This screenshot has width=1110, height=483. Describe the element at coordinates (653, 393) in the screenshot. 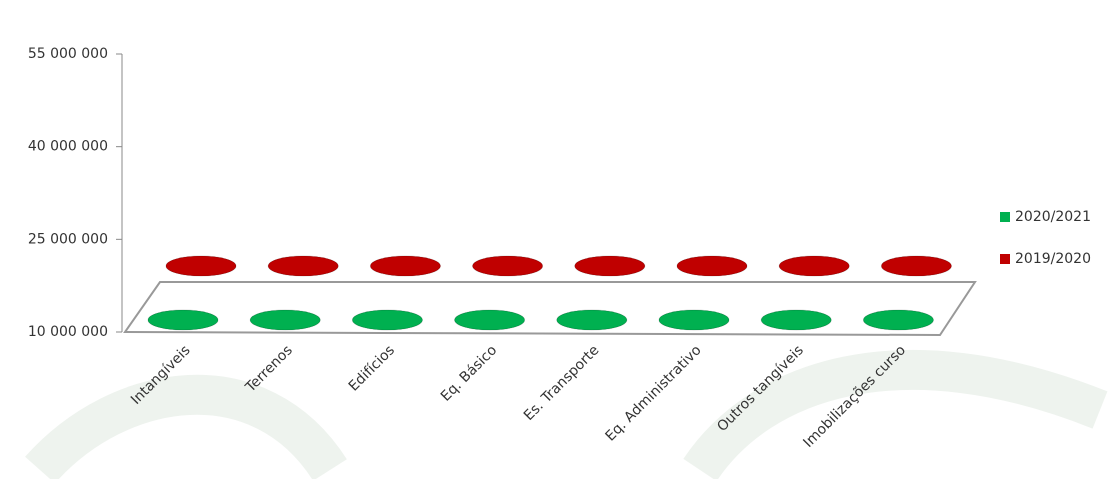

I see `x-tick-label: Eq. Administrativo` at that location.